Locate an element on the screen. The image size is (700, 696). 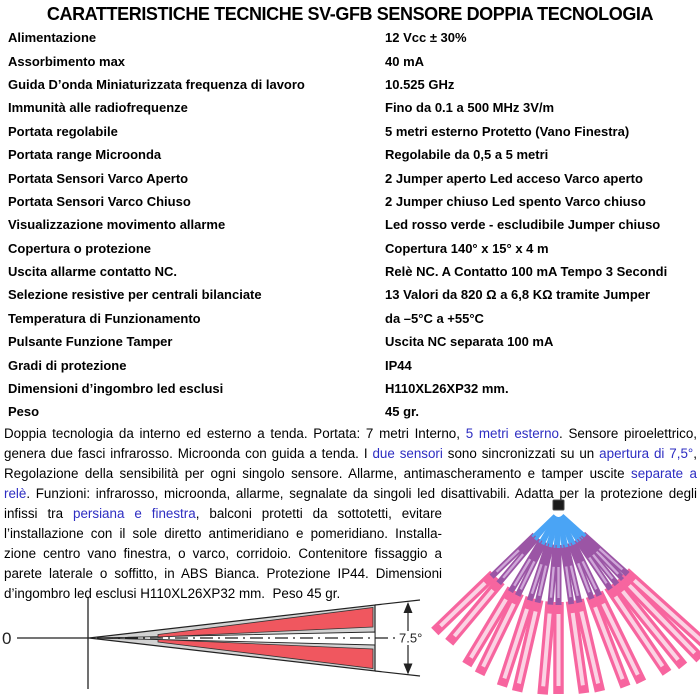
extension-line-bottom is located at coordinates (397, 673).